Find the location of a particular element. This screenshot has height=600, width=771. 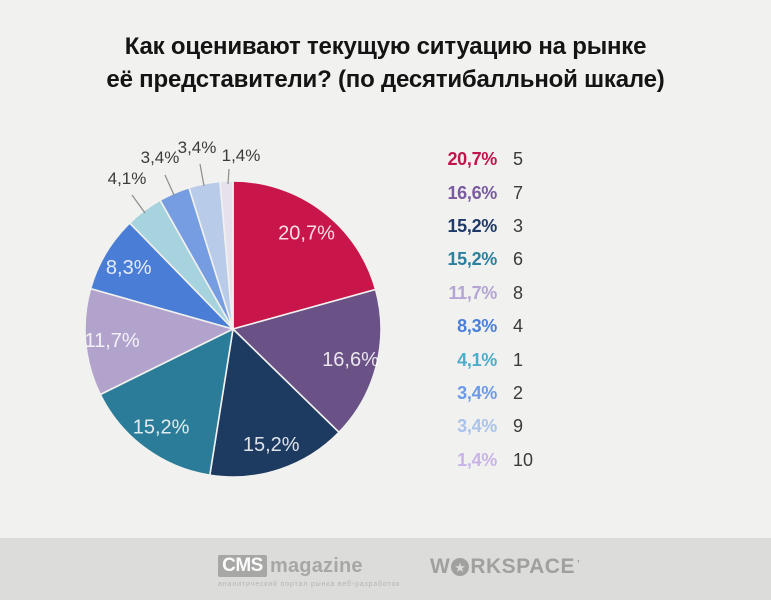

cms-magazine-wordmark: CMS magazine is located at coordinates (309, 566).